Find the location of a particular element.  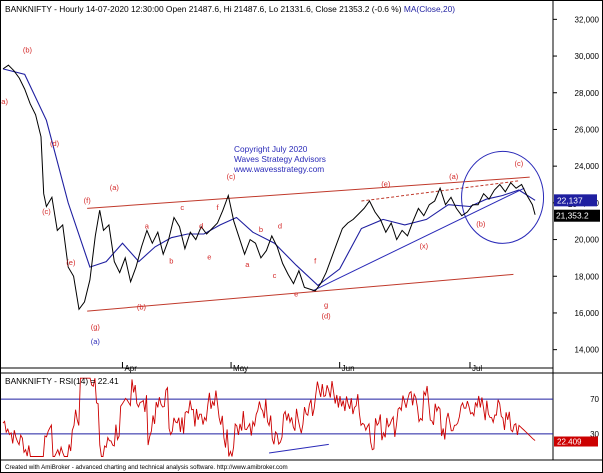

x-tick-label: Apr is located at coordinates (130, 368).